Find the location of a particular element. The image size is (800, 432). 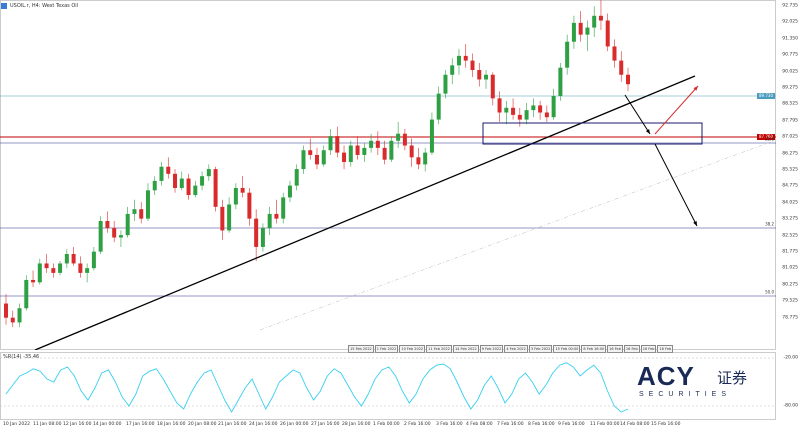

oscillator-level-low: -80.00 is located at coordinates (790, 406).